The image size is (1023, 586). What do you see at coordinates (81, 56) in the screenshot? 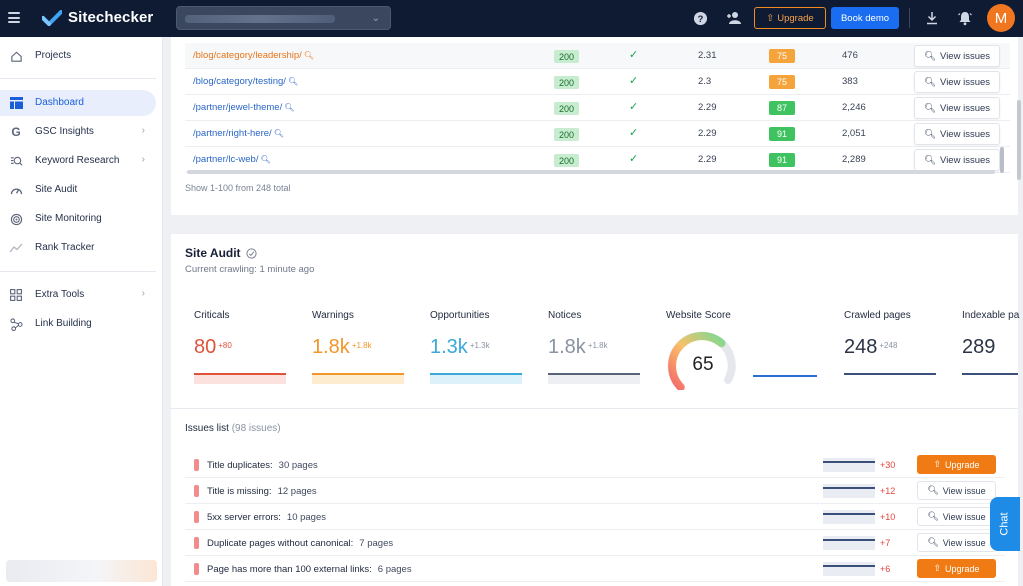
I see `sidebar-item-projects: Projects` at bounding box center [81, 56].